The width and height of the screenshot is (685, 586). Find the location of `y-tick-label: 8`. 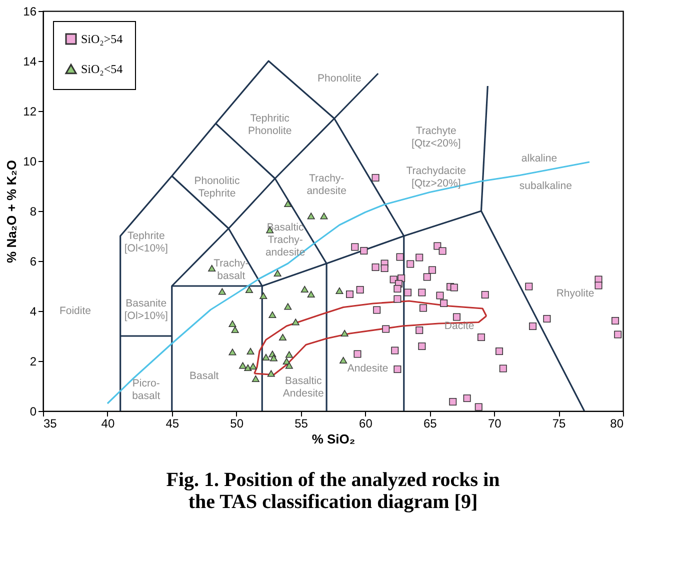

y-tick-label: 8 is located at coordinates (33, 211).